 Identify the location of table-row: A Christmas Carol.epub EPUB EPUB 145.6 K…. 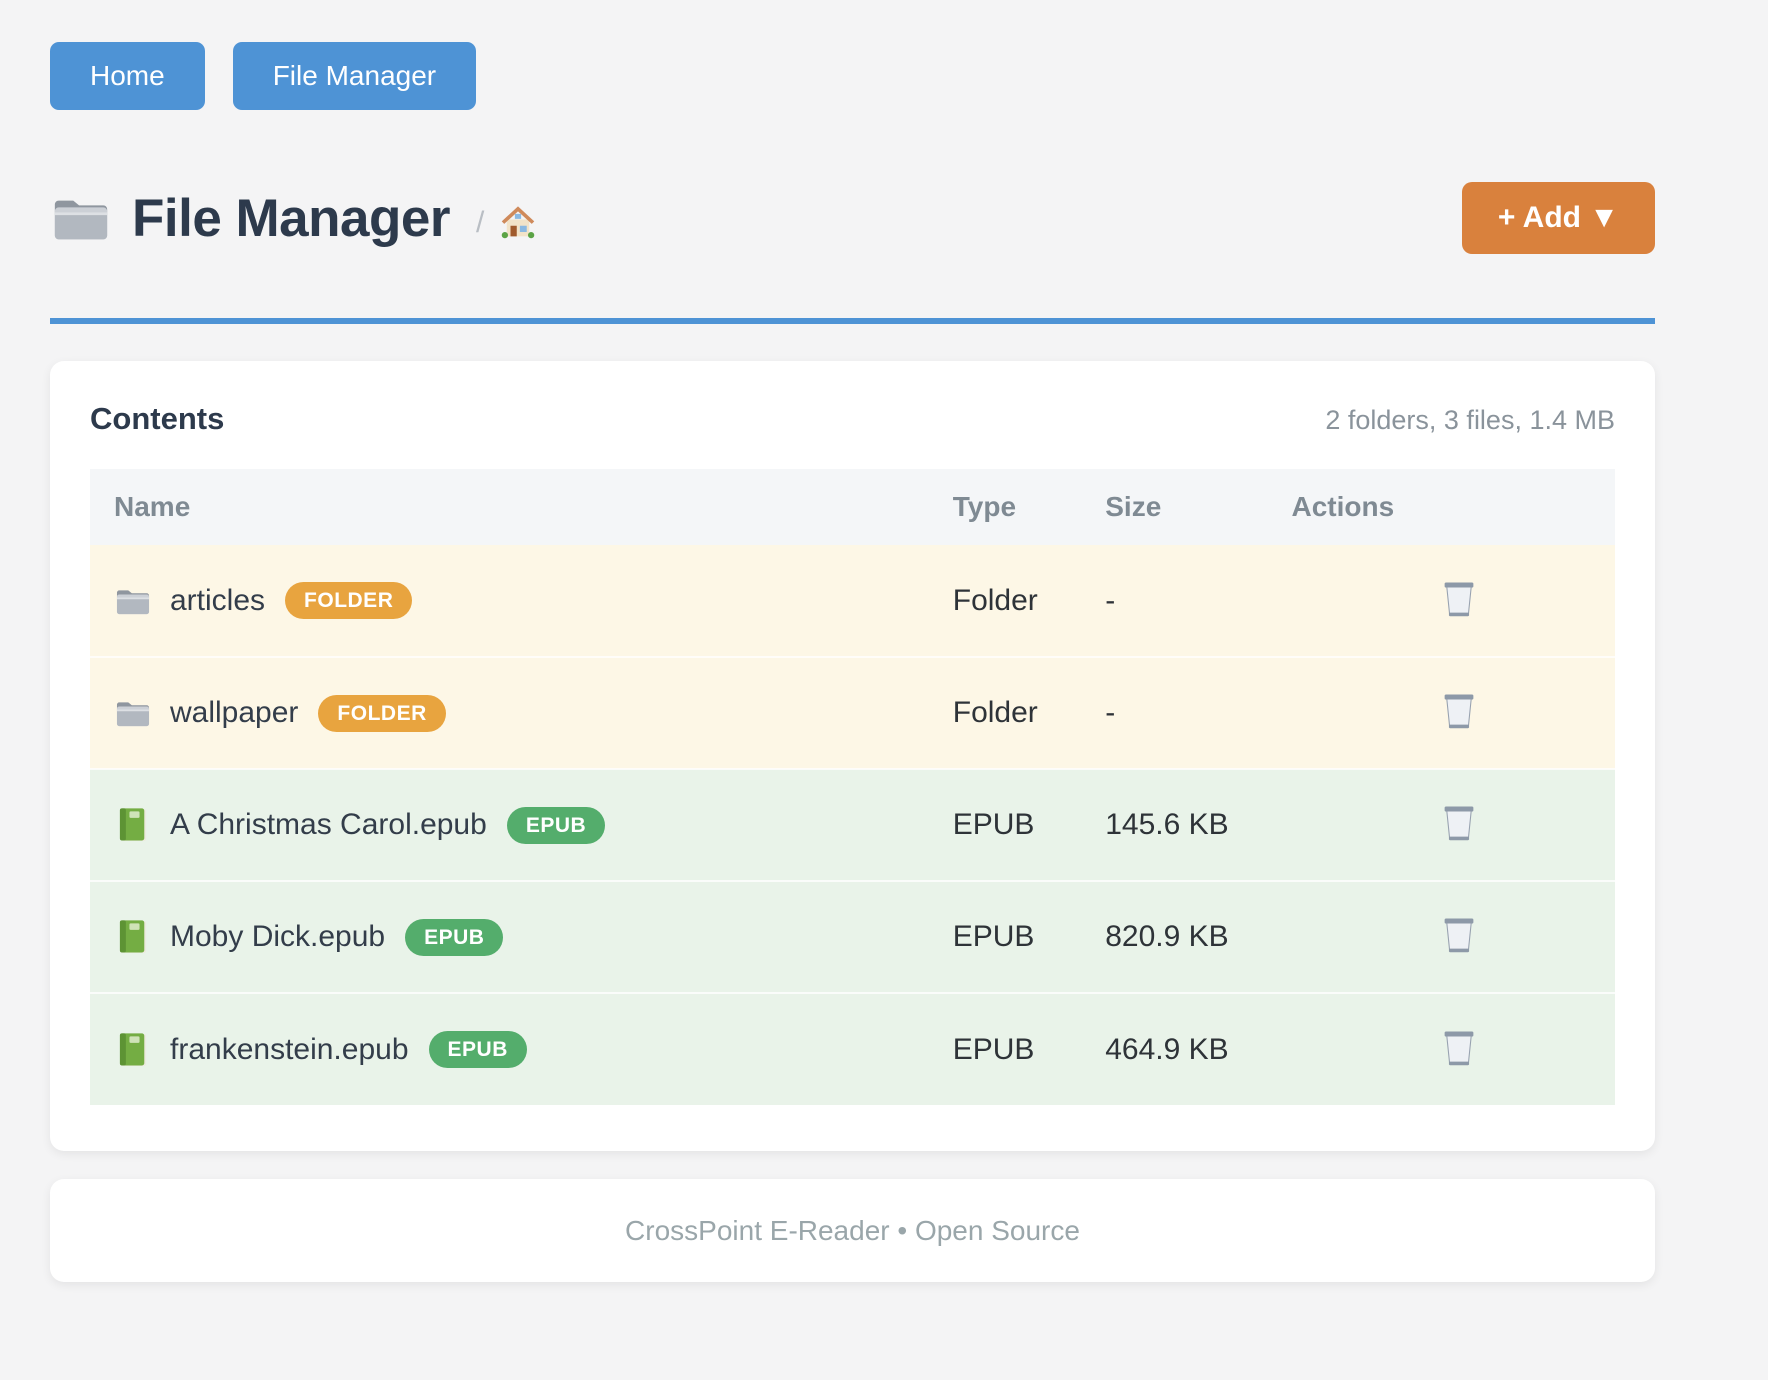
(852, 824).